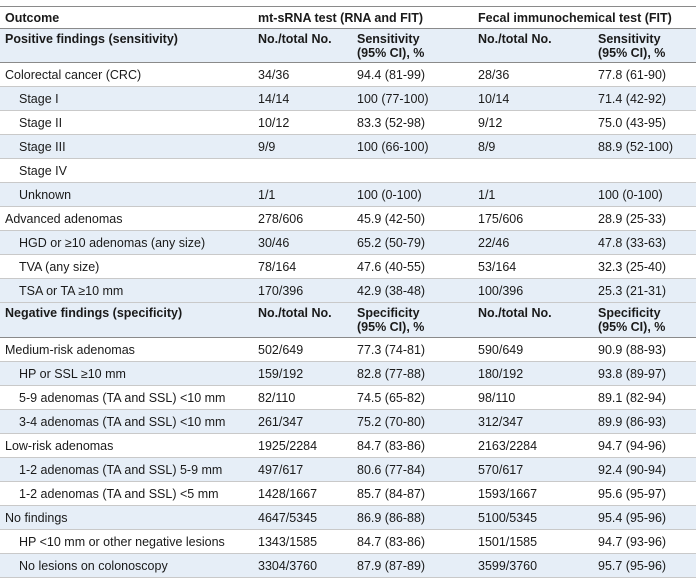 This screenshot has width=696, height=578. I want to click on fit-count: 8/9, so click(487, 147).